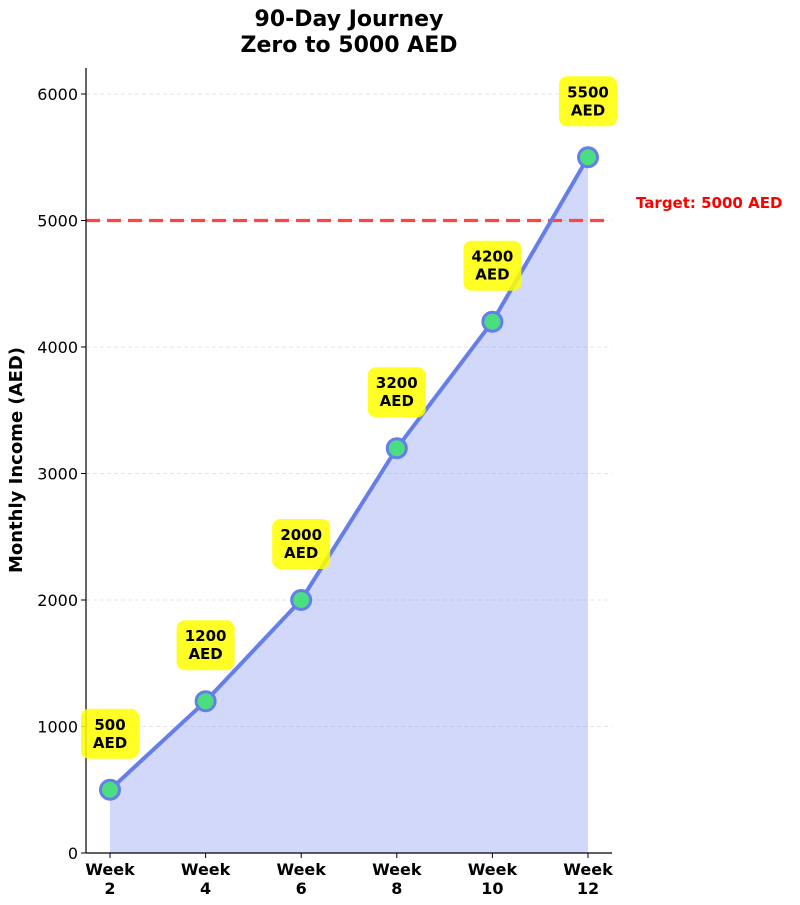  I want to click on y-tick-label: 3000, so click(57, 474).